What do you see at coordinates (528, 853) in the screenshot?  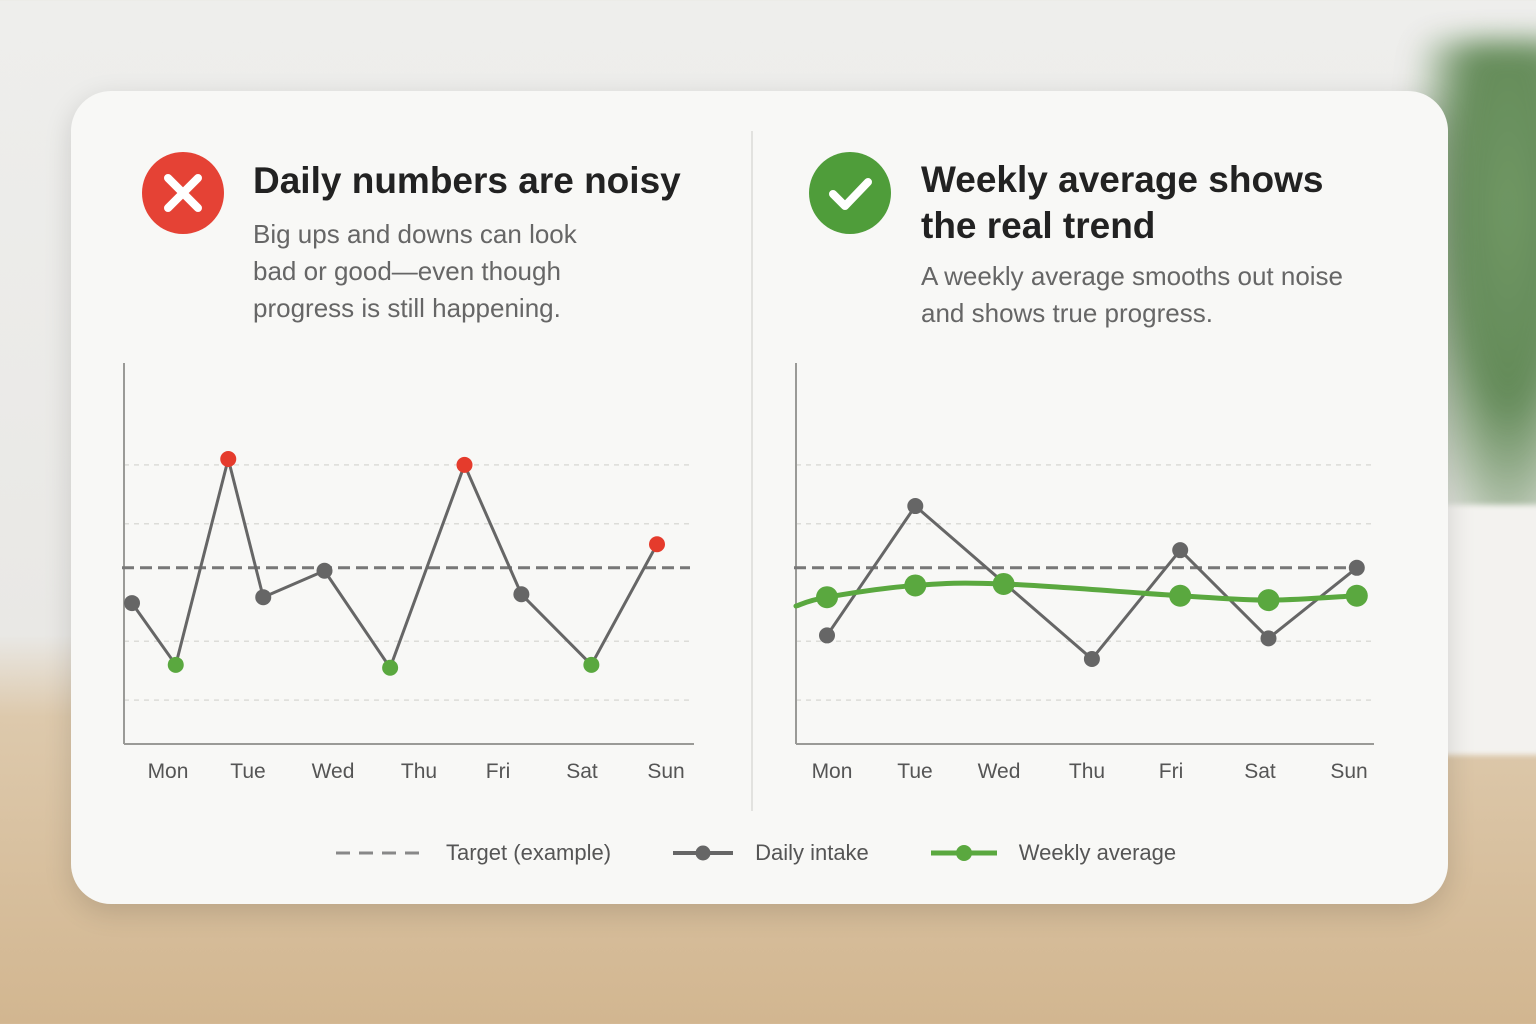 I see `legend-target-label: Target (example)` at bounding box center [528, 853].